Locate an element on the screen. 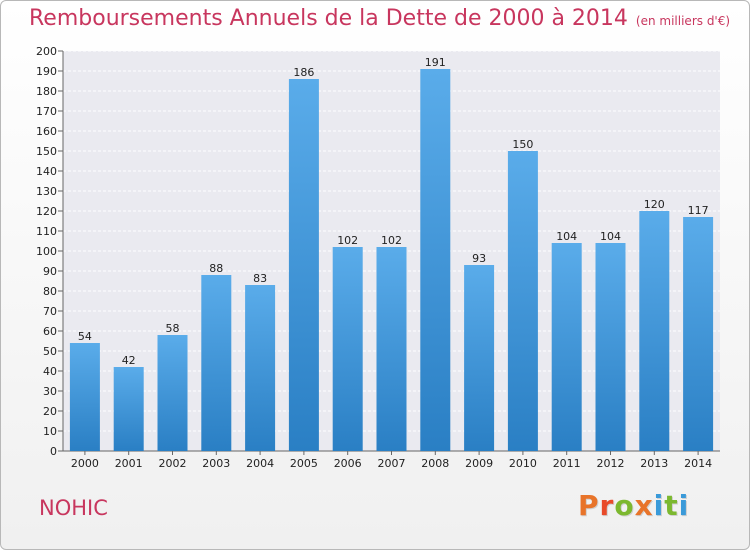 This screenshot has width=750, height=550. x-tick-label-2000: 2000 is located at coordinates (85, 463).